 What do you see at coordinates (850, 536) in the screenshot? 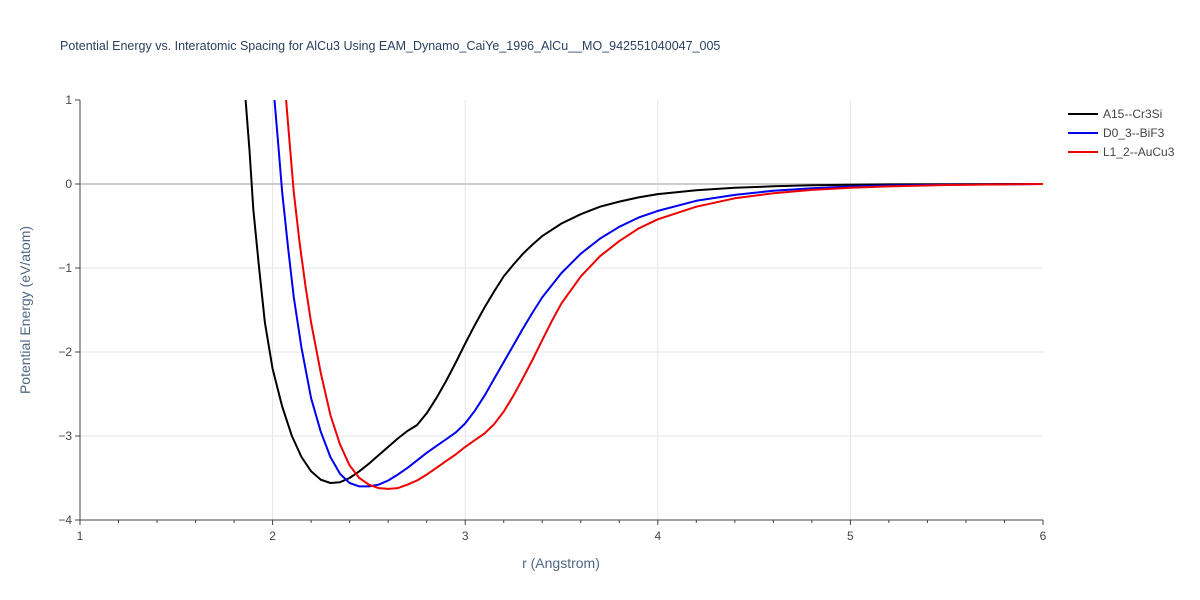
I see `x-tick-label: 5` at bounding box center [850, 536].